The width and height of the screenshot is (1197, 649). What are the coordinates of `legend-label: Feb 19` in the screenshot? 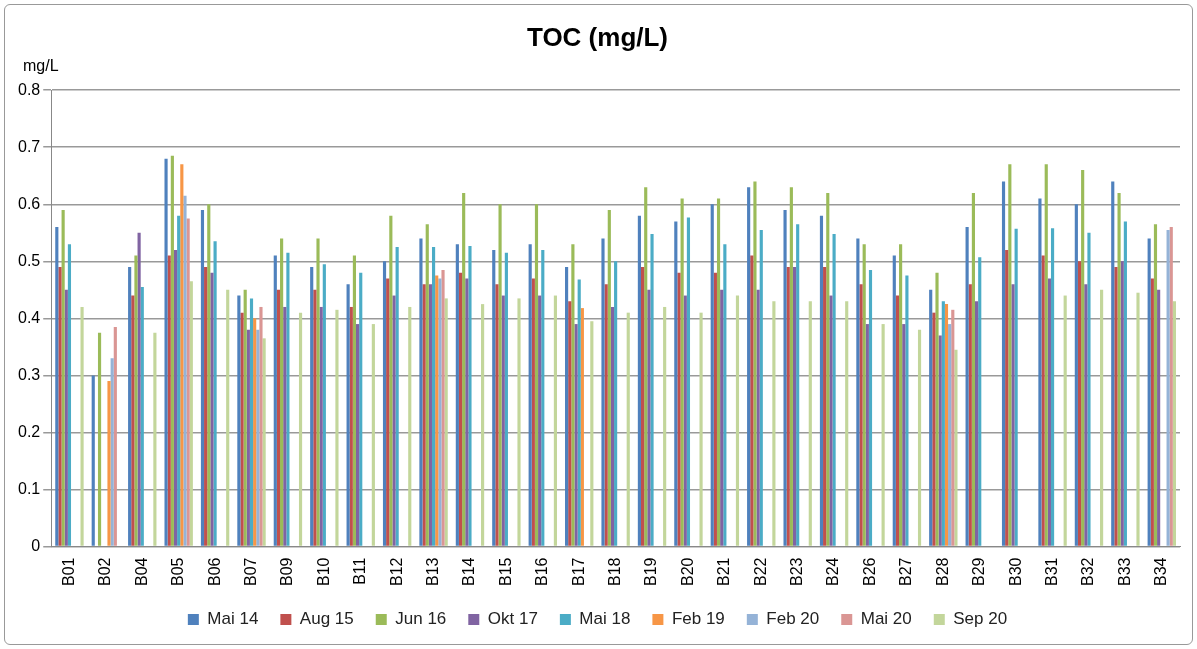 It's located at (698, 619).